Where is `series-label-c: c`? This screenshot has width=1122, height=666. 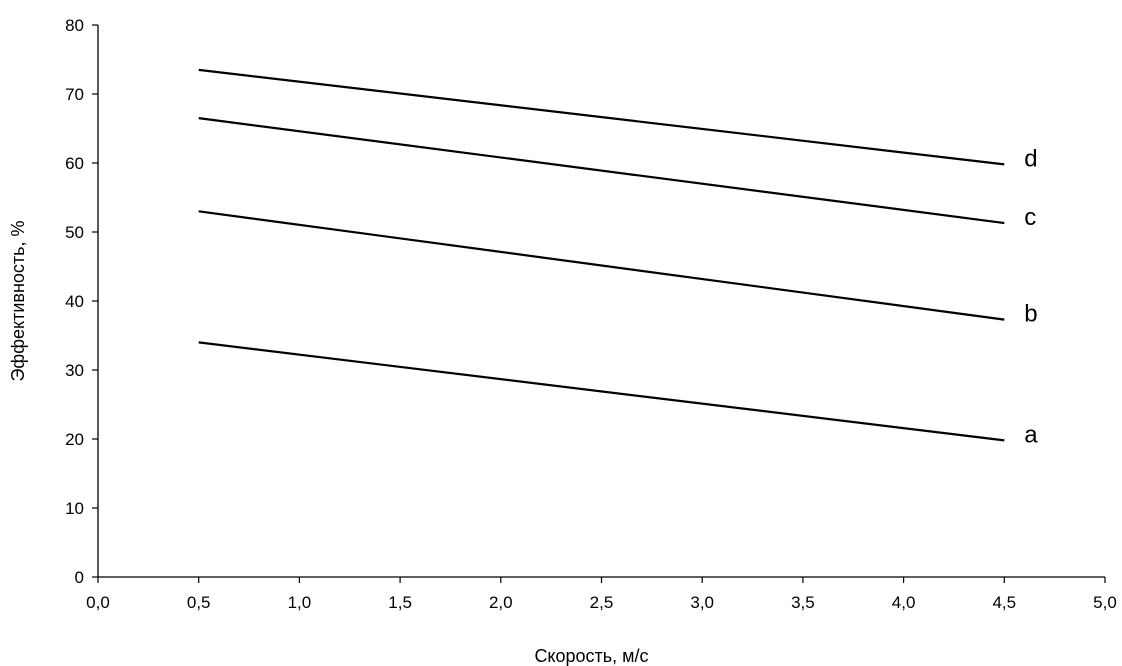 series-label-c: c is located at coordinates (1030, 217).